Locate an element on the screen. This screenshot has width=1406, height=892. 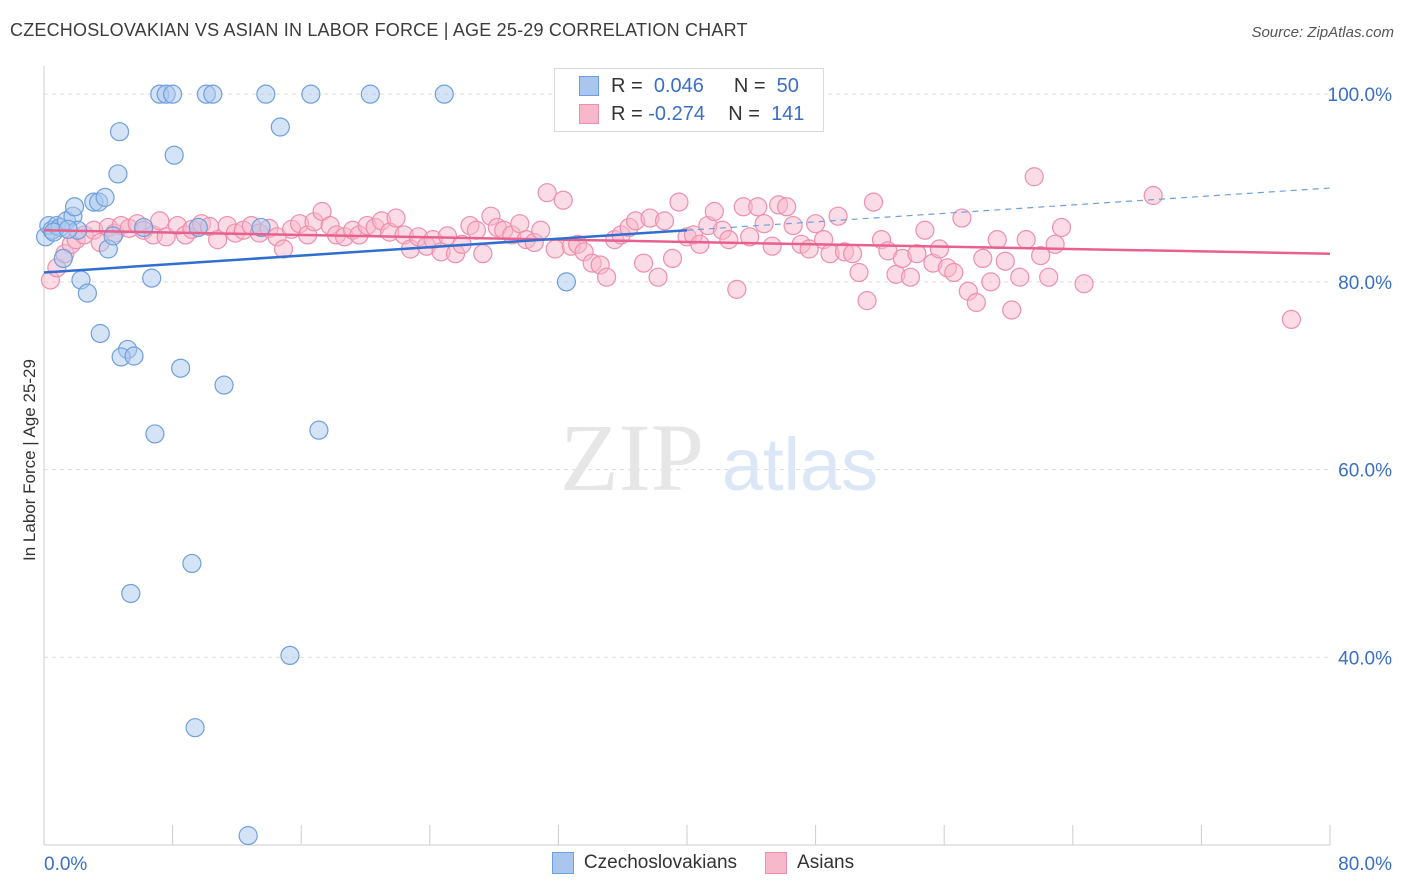
n-value: 141 is located at coordinates (788, 113).